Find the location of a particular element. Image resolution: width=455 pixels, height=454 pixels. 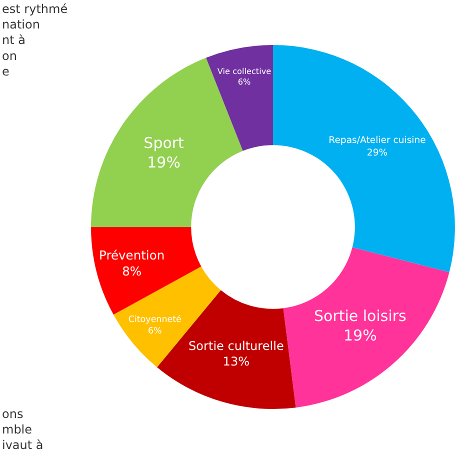

data-label: 8% is located at coordinates (132, 271).